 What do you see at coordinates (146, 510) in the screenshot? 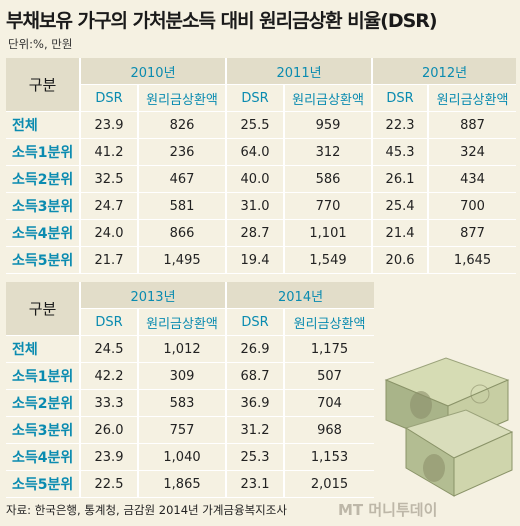
I see `source-note: 자료: 한국은행, 통계청, 금감원 2014년 가계금융복지조사` at bounding box center [146, 510].